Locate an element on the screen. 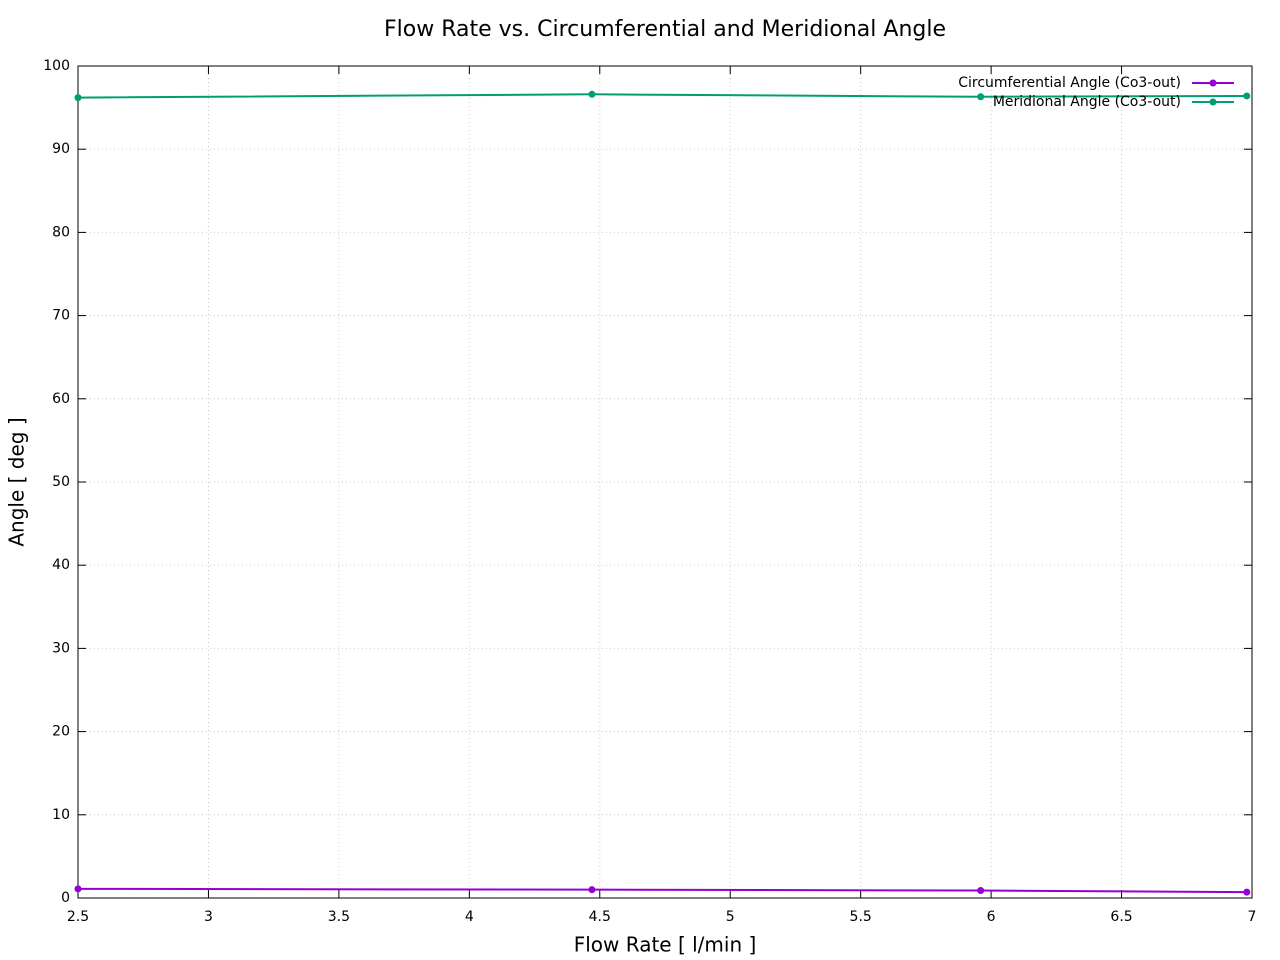  y-tick-label: 70 is located at coordinates (61, 316).